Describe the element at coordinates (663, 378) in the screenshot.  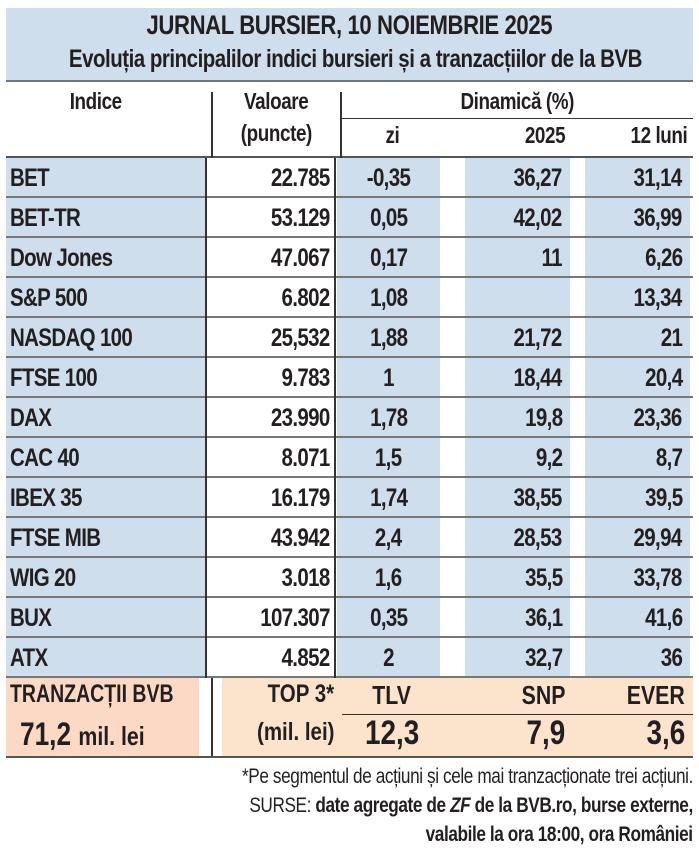
I see `change-12m: 20,4` at that location.